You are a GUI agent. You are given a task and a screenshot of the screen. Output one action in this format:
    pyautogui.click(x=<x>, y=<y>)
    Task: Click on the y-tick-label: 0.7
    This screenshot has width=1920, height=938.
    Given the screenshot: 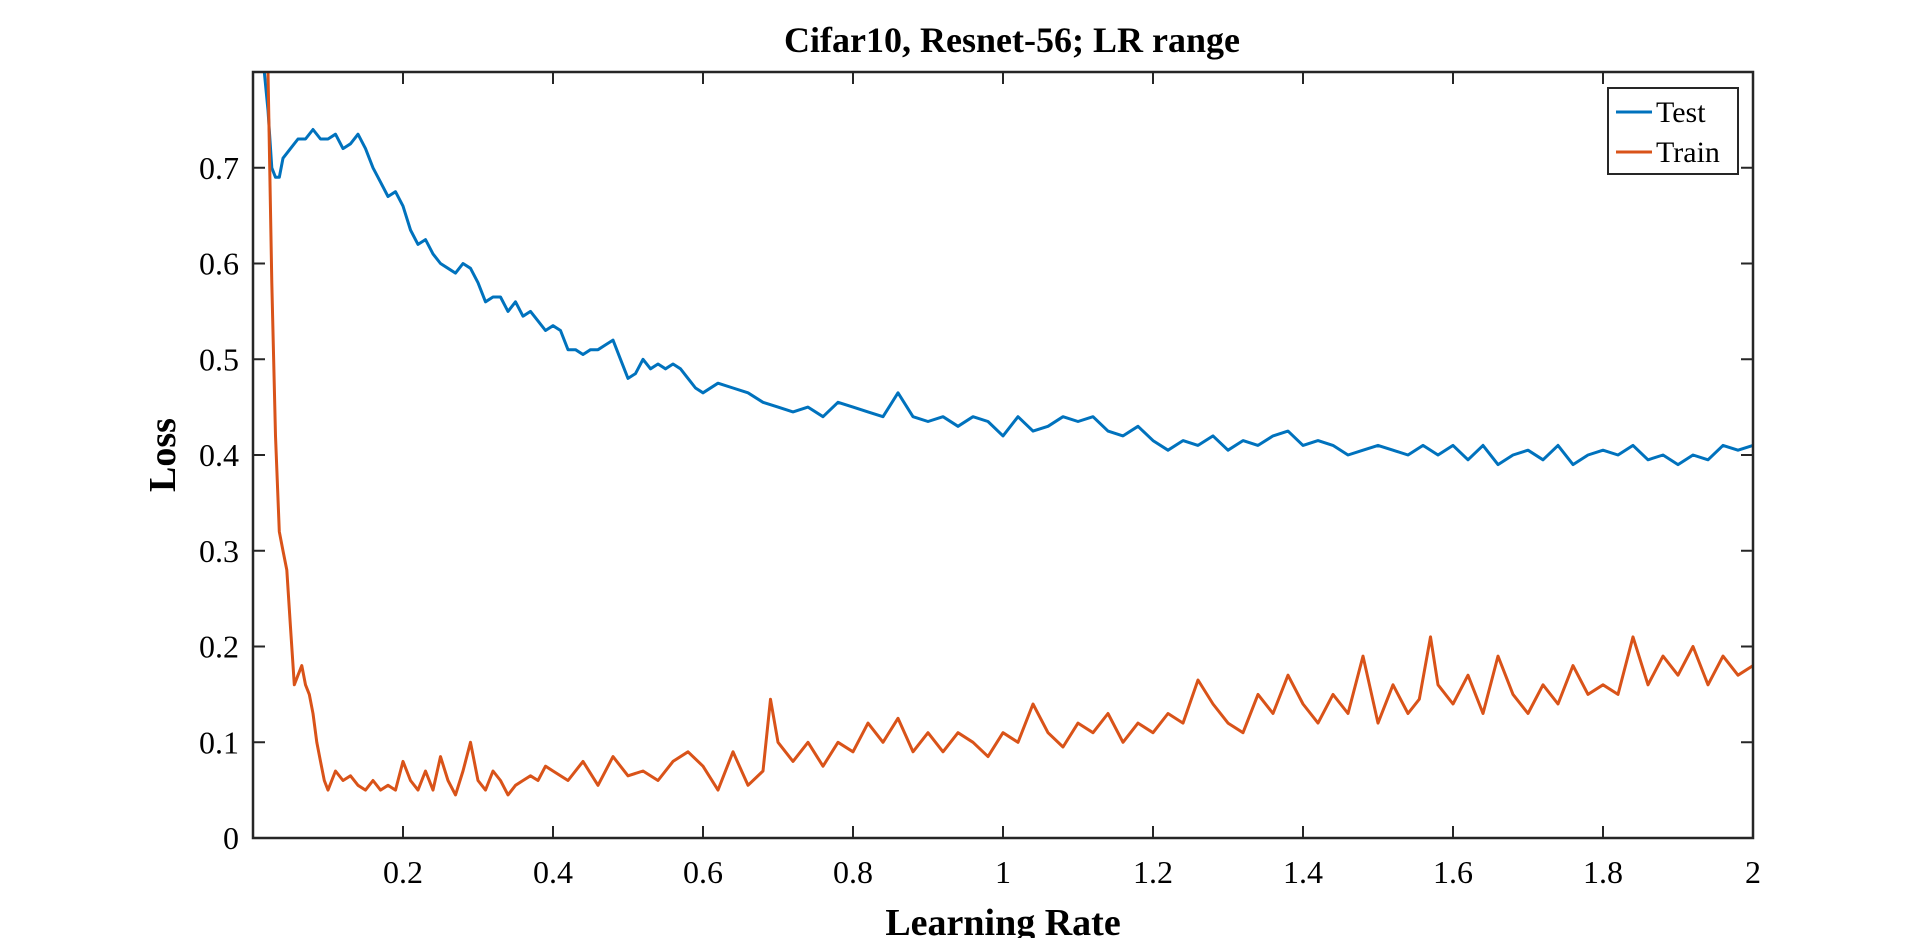 What is the action you would take?
    pyautogui.click(x=219, y=168)
    